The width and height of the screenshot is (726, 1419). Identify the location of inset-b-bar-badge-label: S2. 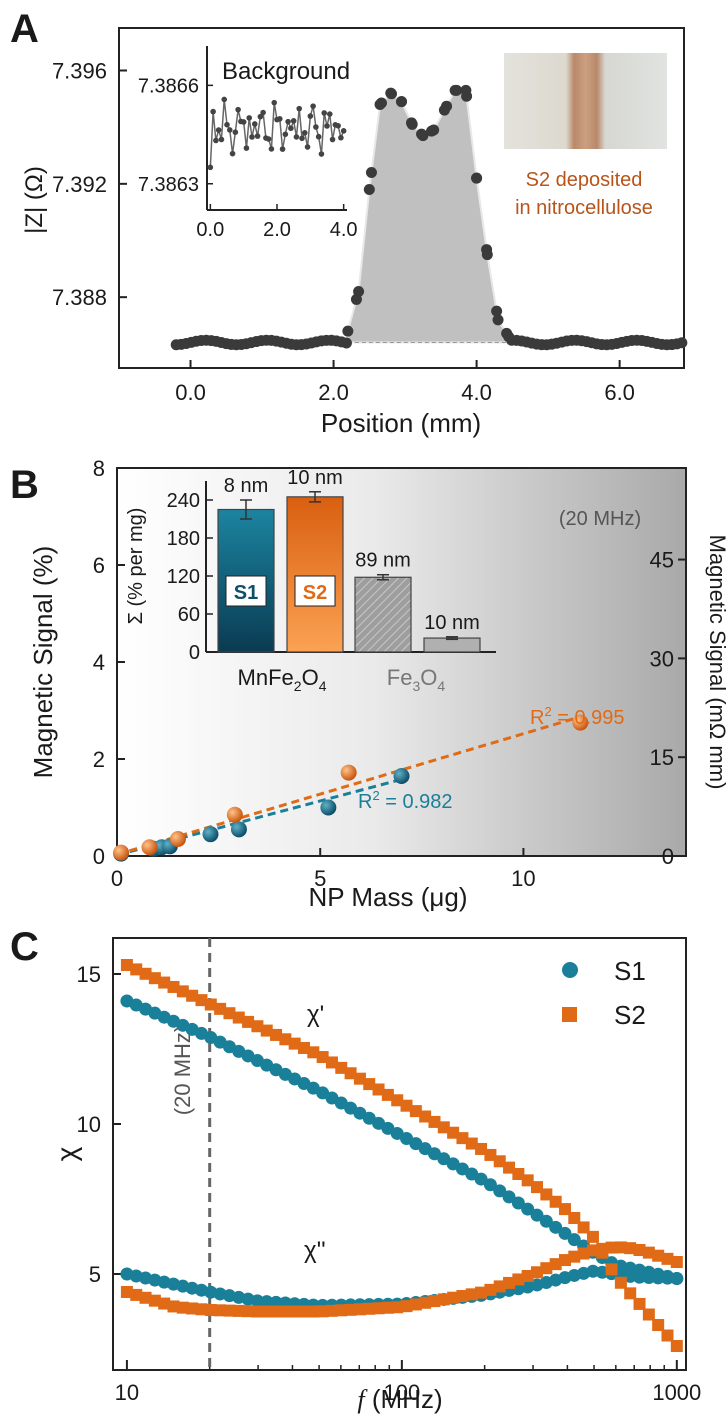
(315, 593).